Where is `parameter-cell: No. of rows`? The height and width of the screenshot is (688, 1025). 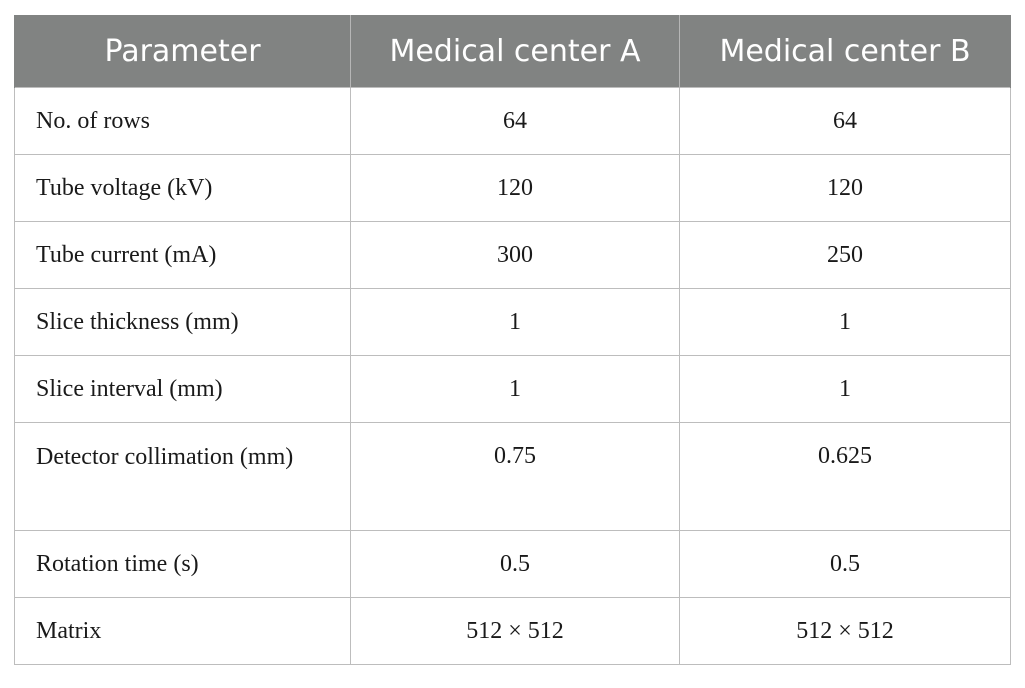
parameter-cell: No. of rows is located at coordinates (182, 121).